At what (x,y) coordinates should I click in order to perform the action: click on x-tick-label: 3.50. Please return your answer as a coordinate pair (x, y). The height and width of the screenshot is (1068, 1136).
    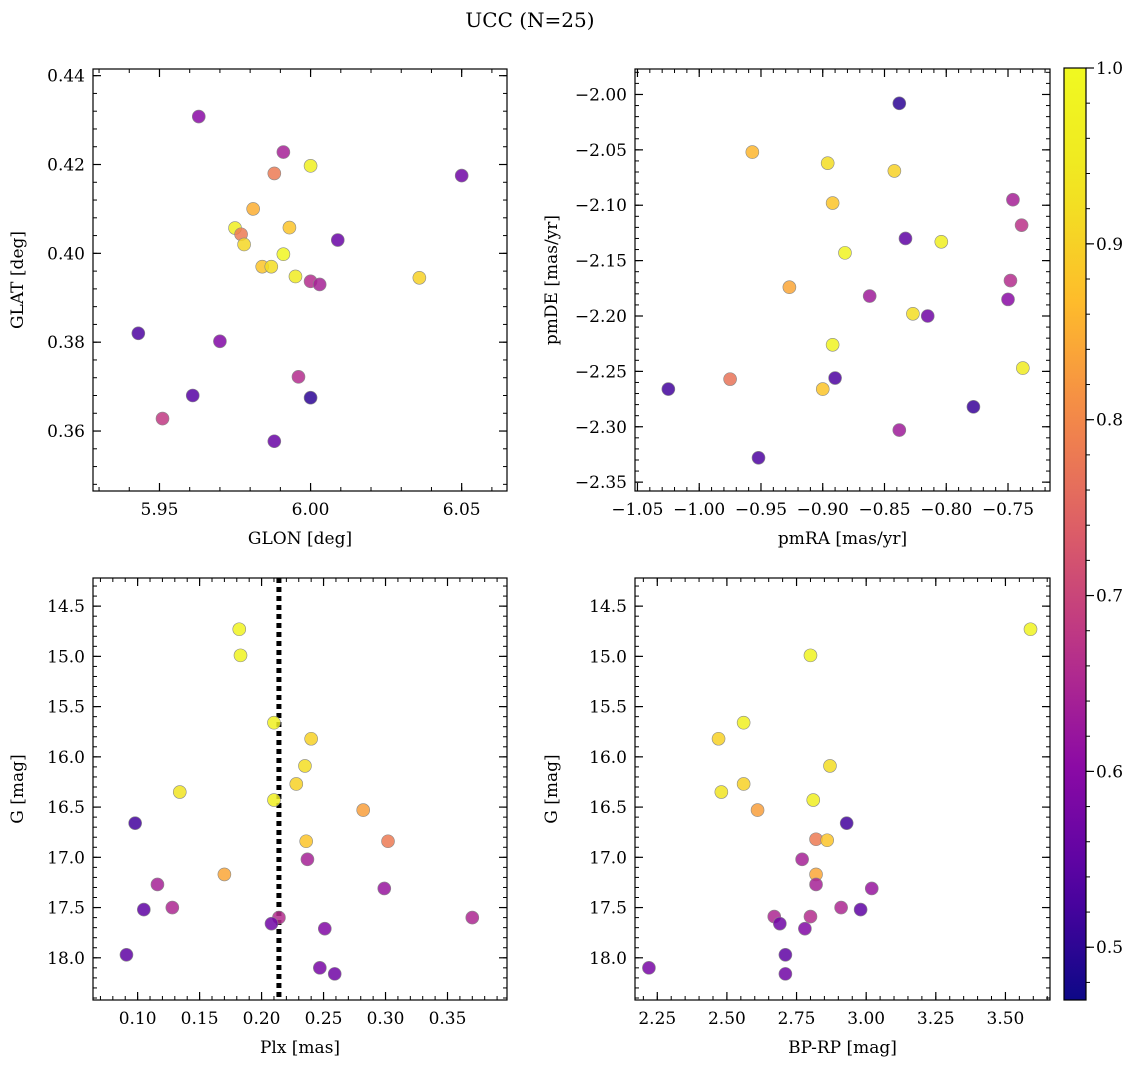
    Looking at the image, I should click on (1006, 1019).